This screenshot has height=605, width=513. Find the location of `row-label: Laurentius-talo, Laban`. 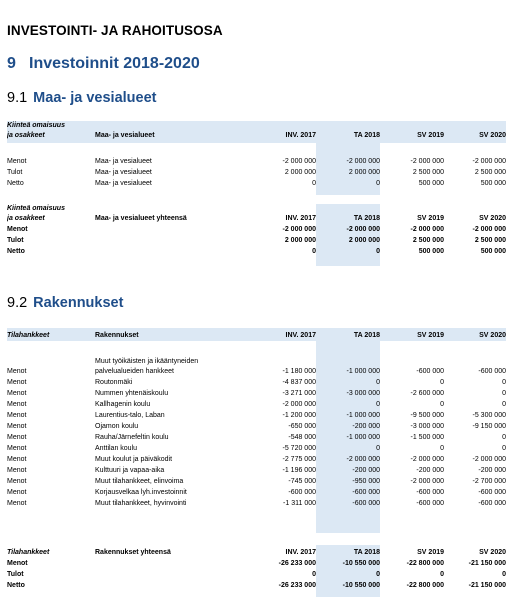

row-label: Laurentius-talo, Laban is located at coordinates (130, 415).